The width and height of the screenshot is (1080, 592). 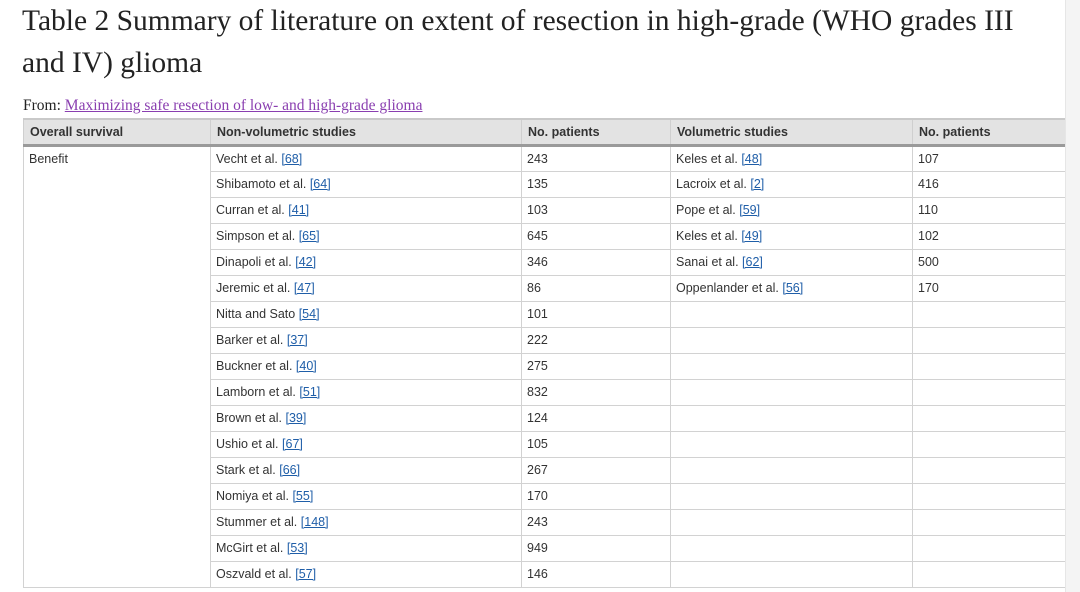 What do you see at coordinates (711, 184) in the screenshot?
I see `study-author: Lacroix et al.` at bounding box center [711, 184].